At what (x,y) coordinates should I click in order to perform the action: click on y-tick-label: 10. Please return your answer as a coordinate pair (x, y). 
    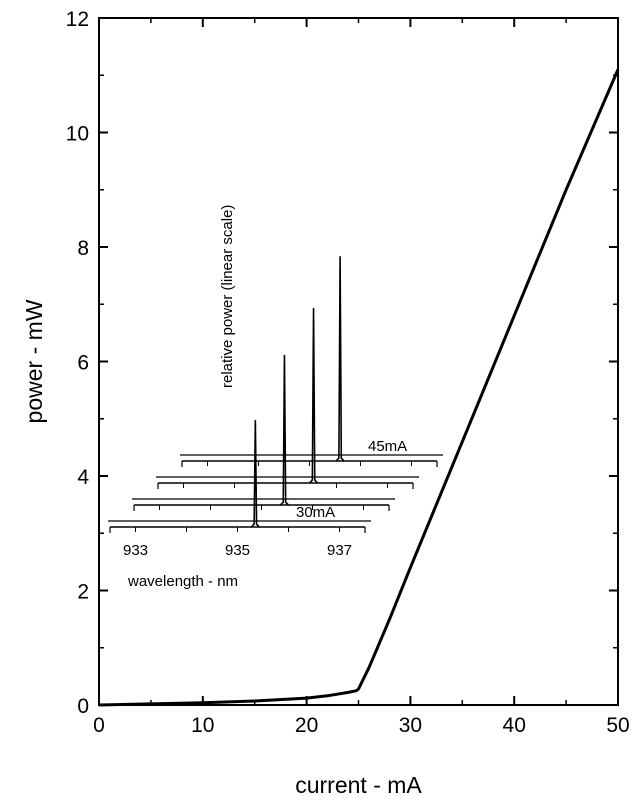
    Looking at the image, I should click on (77, 134).